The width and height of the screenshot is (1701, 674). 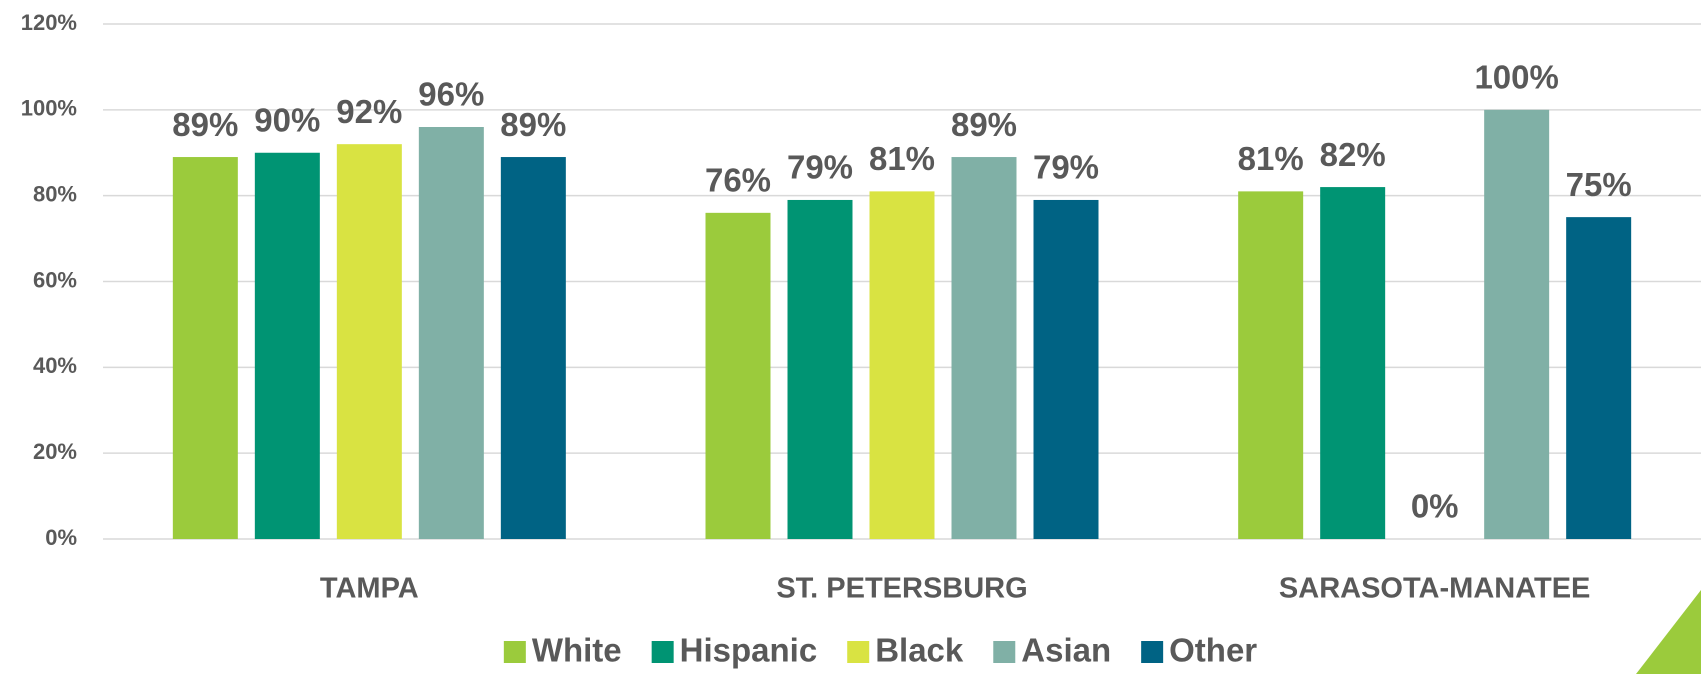 What do you see at coordinates (577, 650) in the screenshot?
I see `legend-label: White` at bounding box center [577, 650].